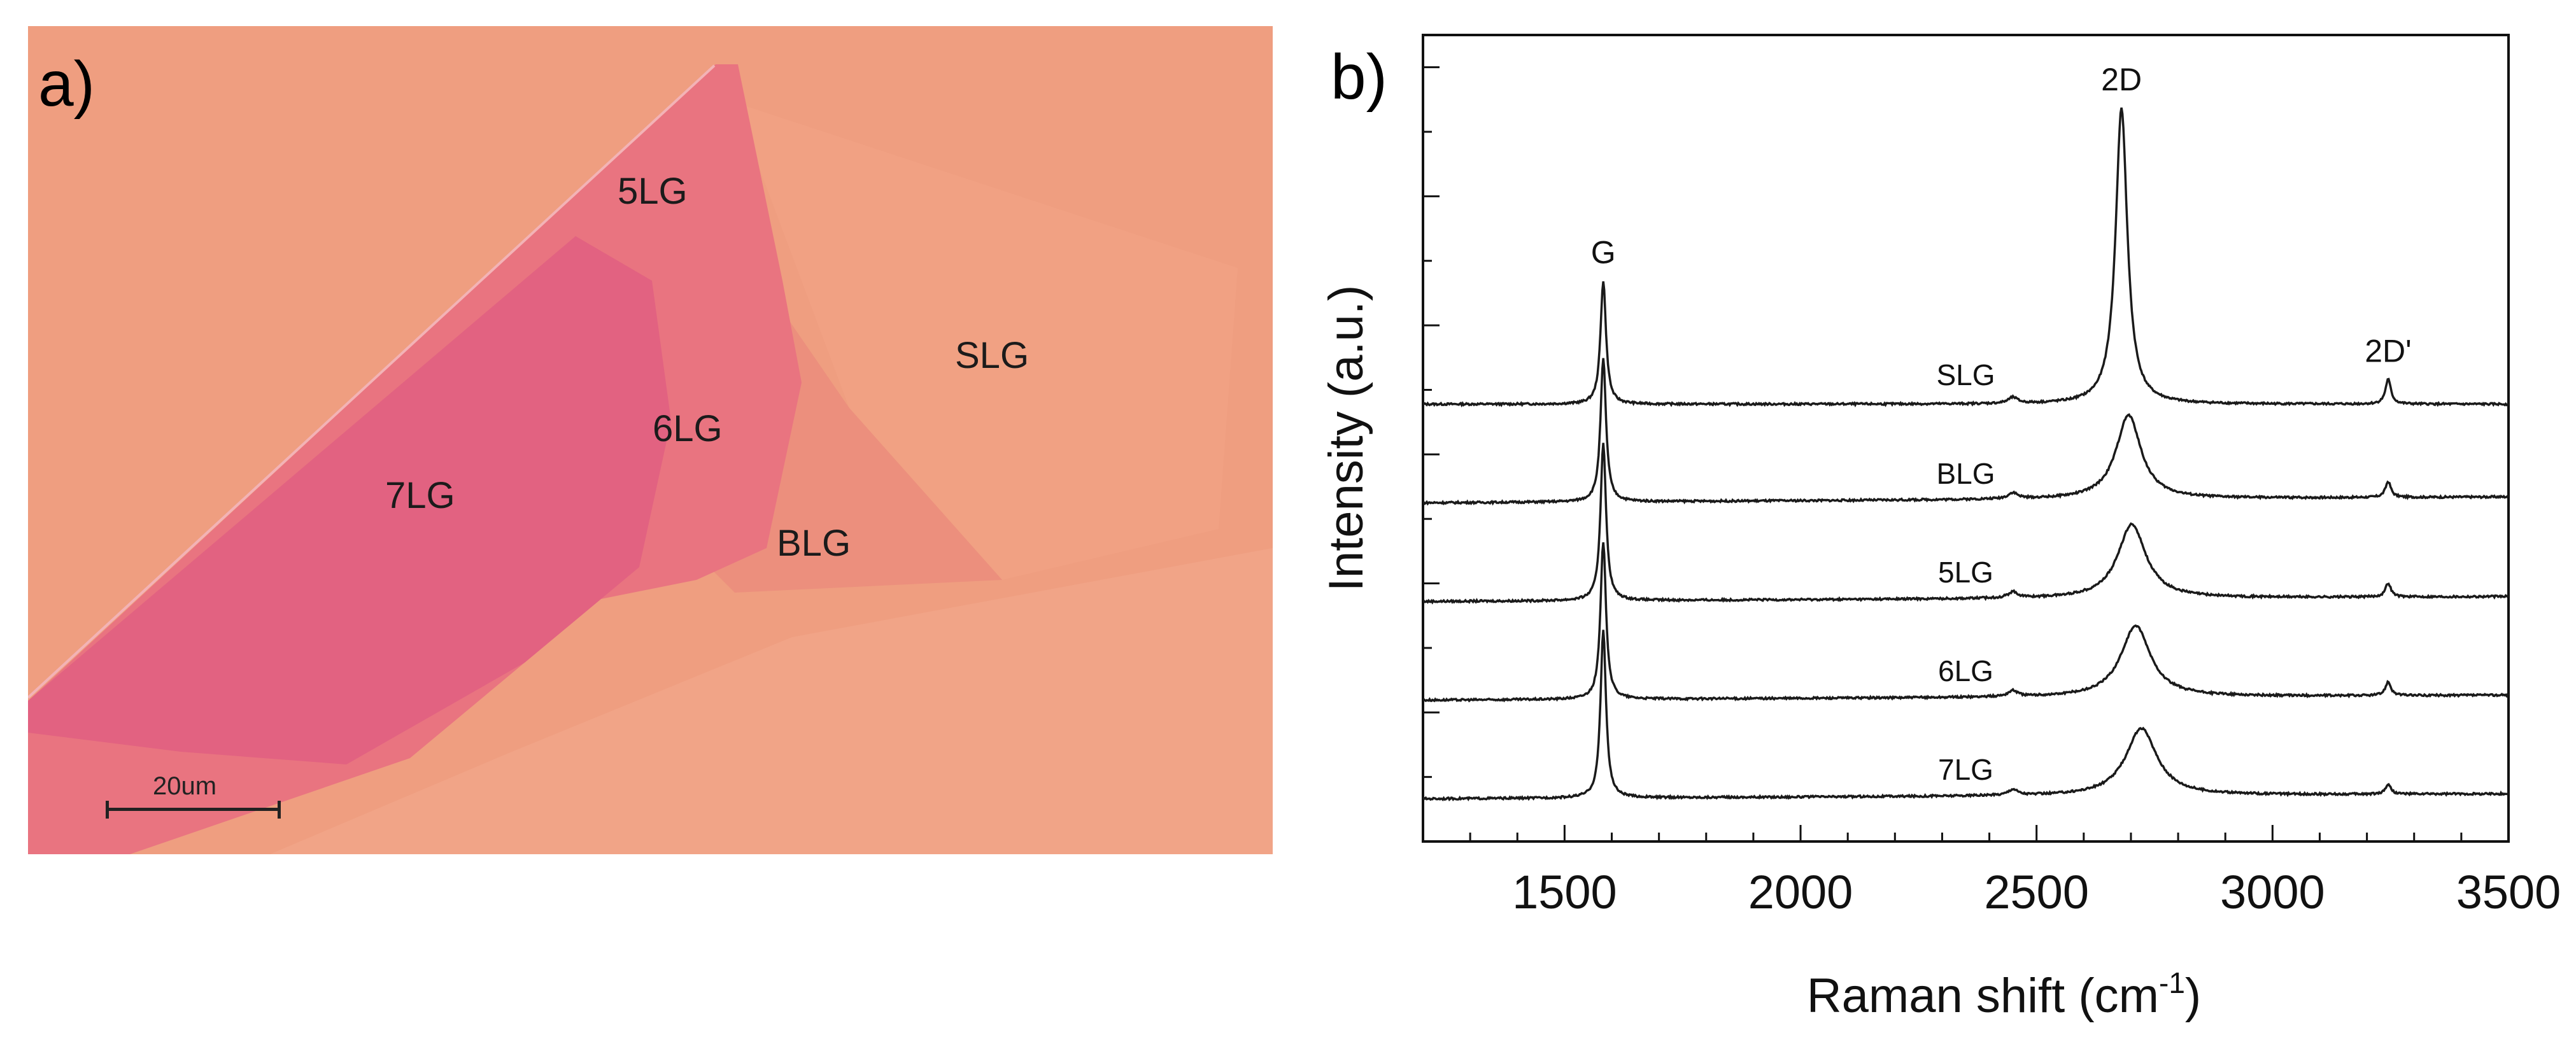 The height and width of the screenshot is (1042, 2576). Describe the element at coordinates (653, 191) in the screenshot. I see `flake-label-5lg: 5LG` at that location.